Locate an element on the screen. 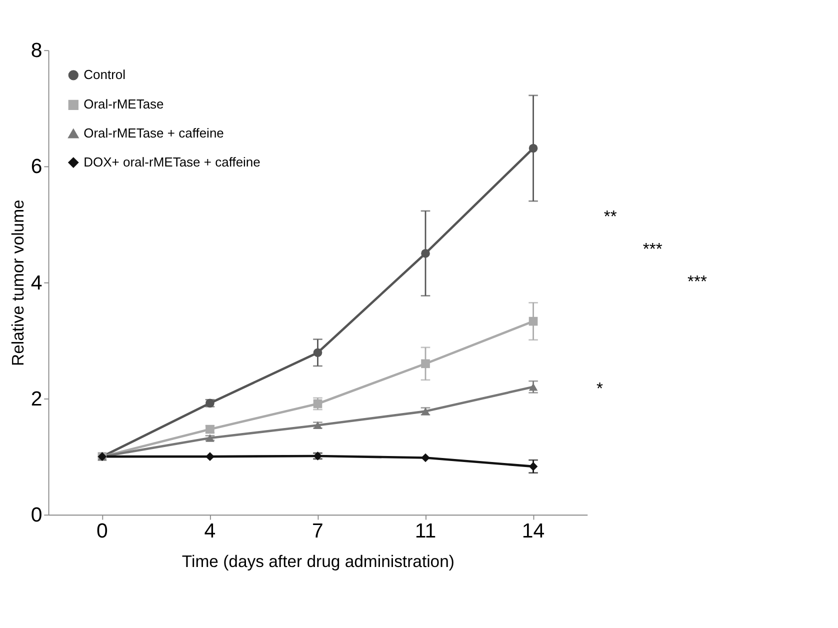  legend-label: DOX+ oral-rMETase + caffeine is located at coordinates (172, 162).